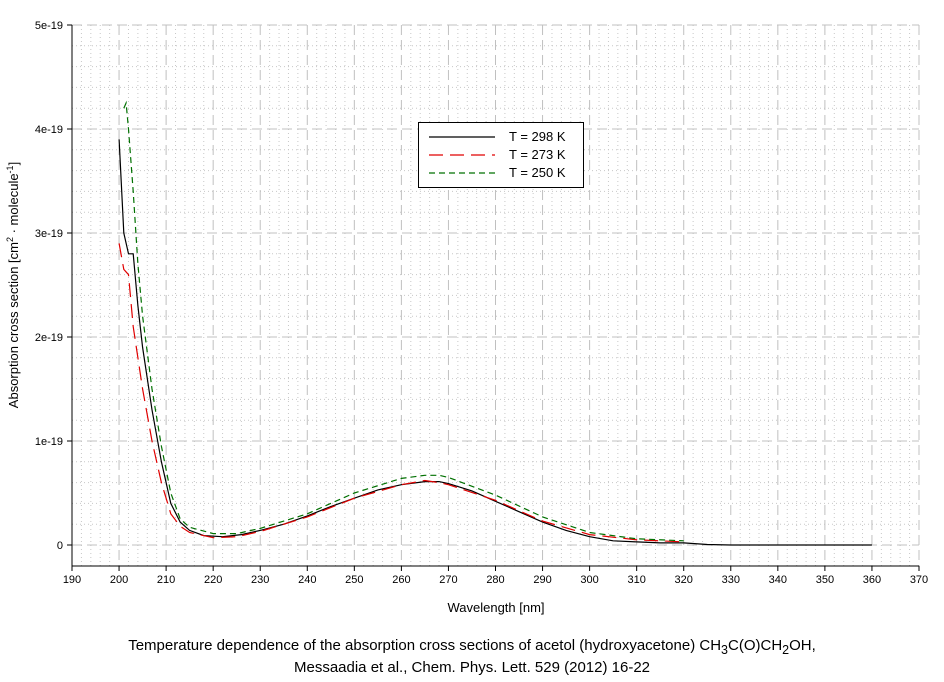  I want to click on legend: T = 298 K T = 273 K T = 250 K, so click(501, 155).